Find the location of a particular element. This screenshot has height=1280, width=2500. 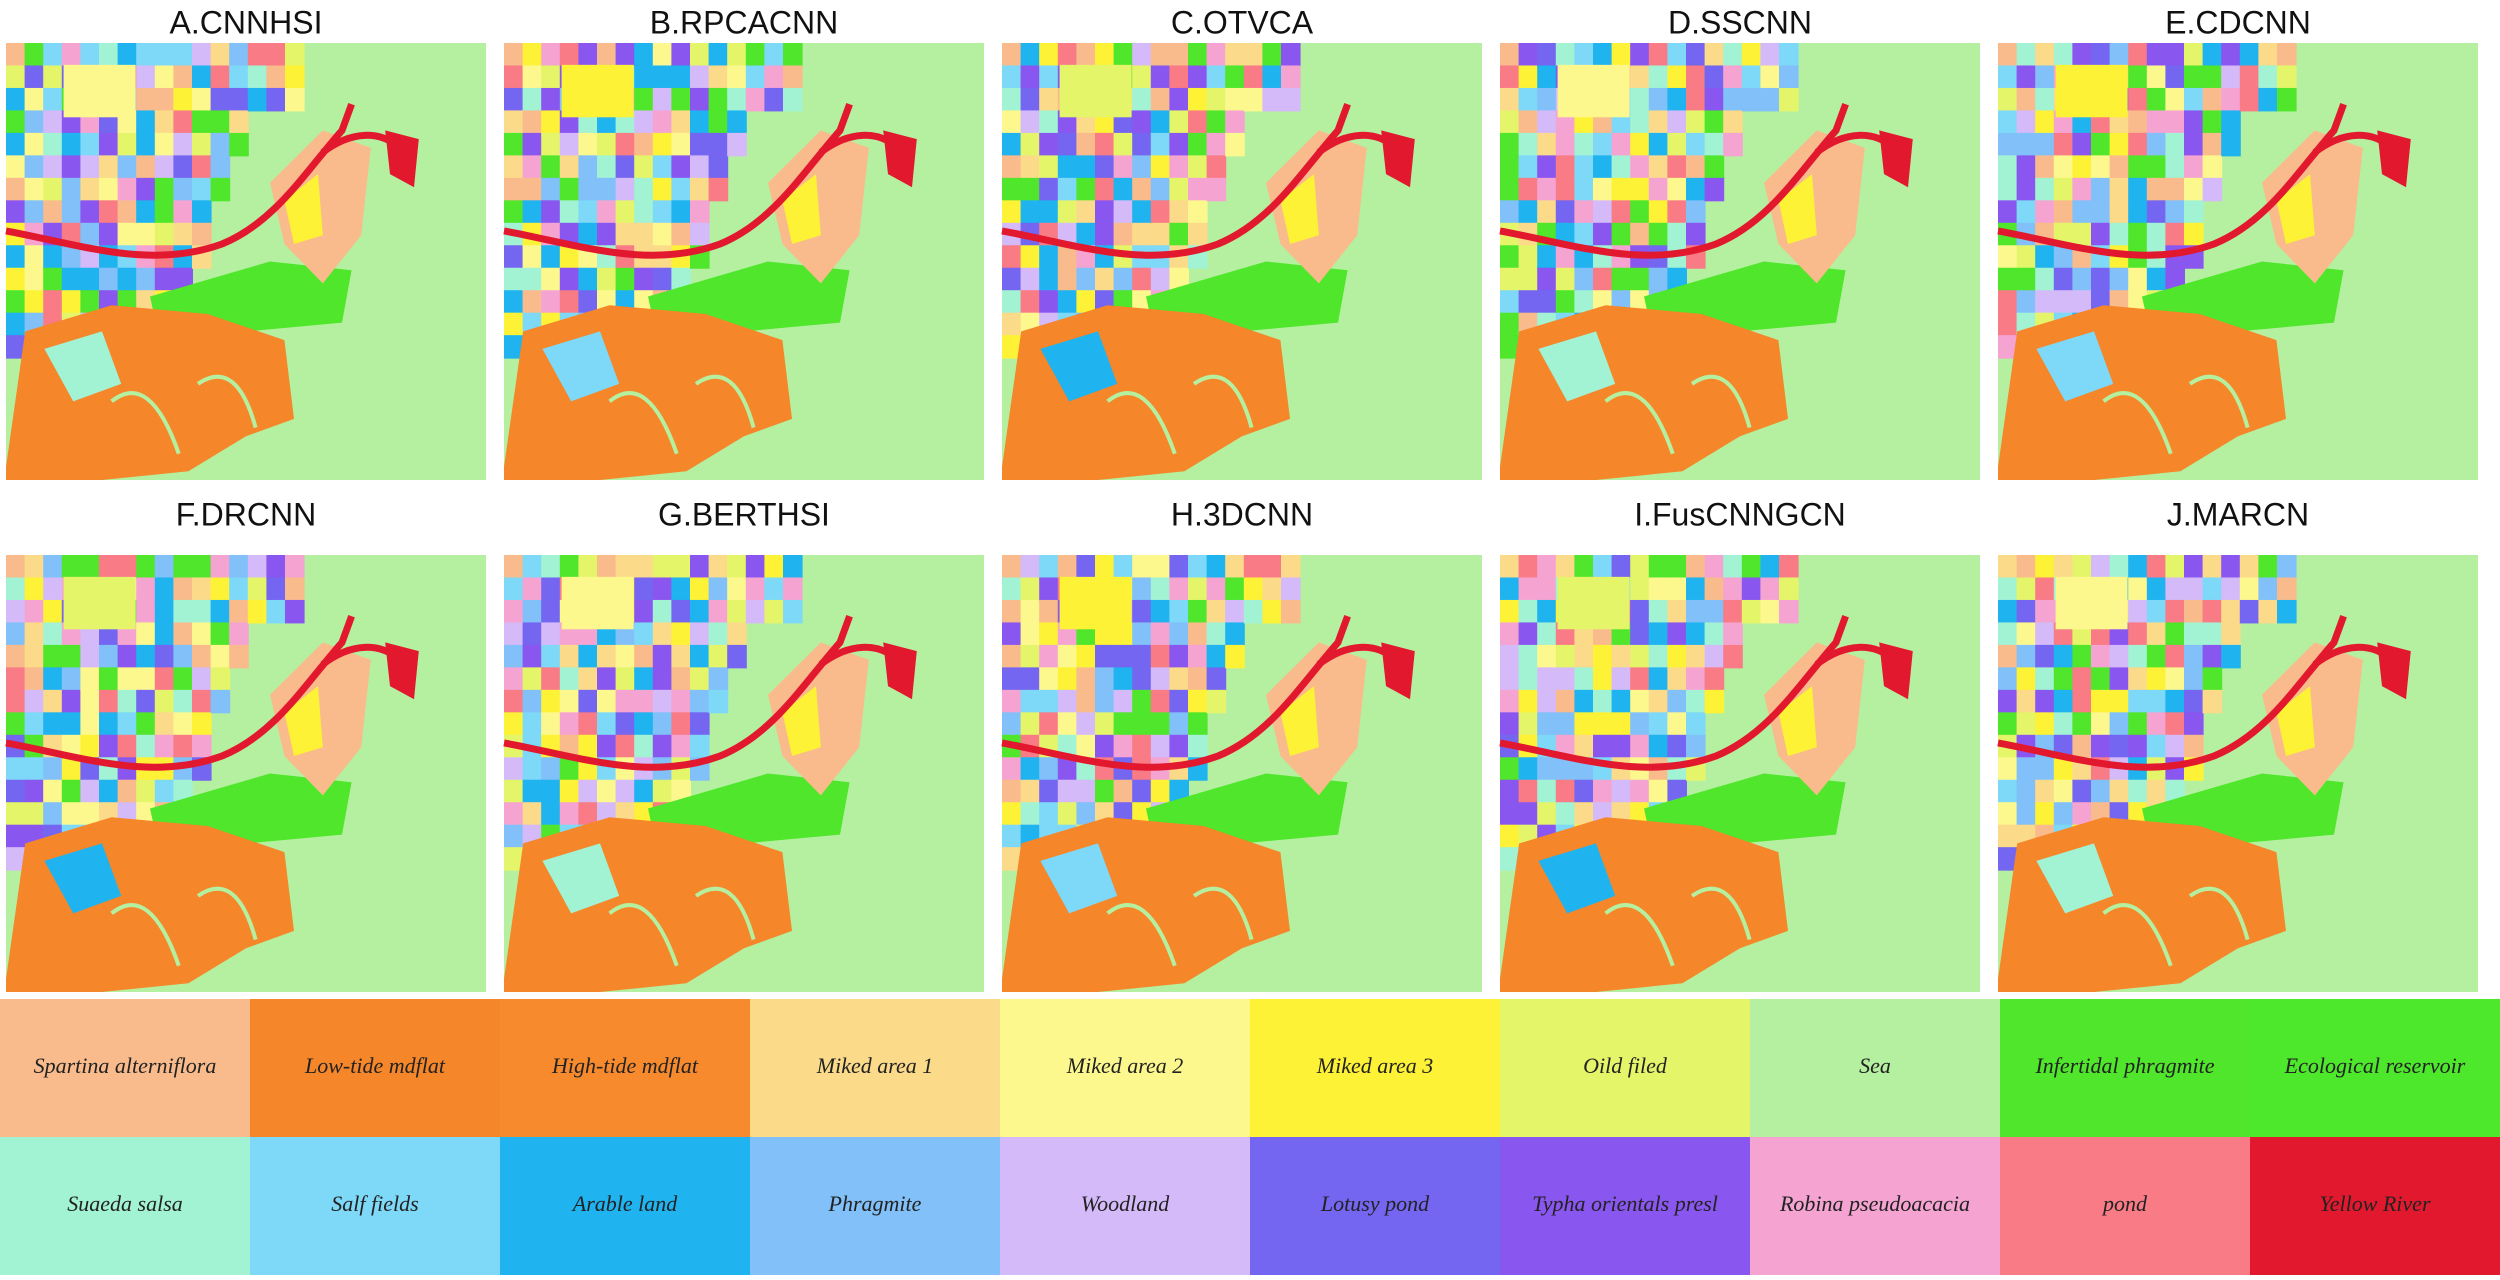

legend-label: Salf fields is located at coordinates (374, 1203).